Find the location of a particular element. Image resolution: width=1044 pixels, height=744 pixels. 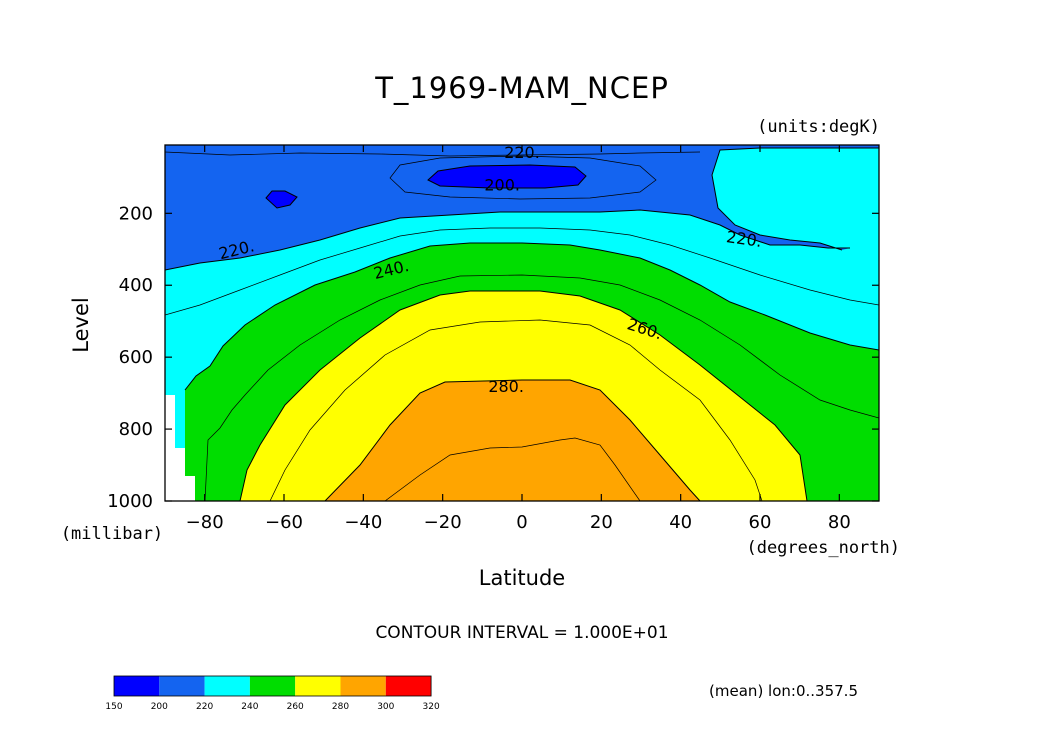

y-tick-label: 400 is located at coordinates (136, 285).